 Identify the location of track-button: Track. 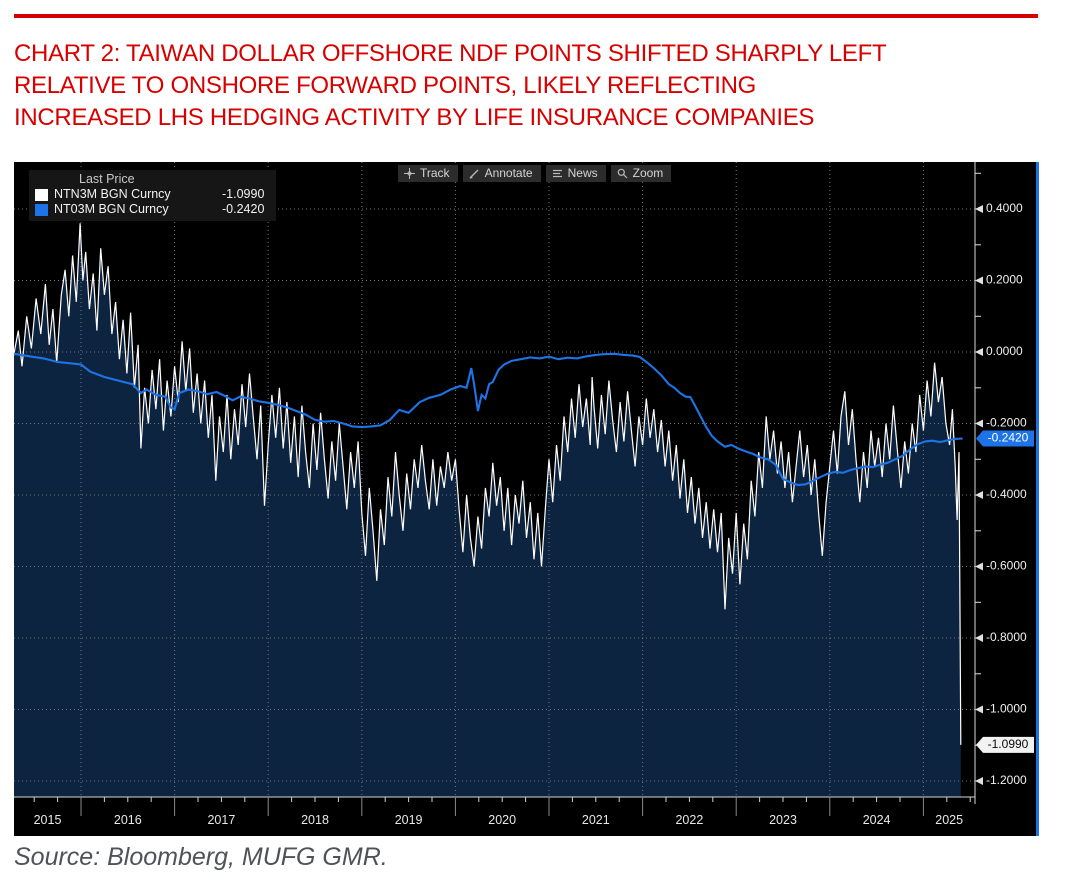
(428, 173).